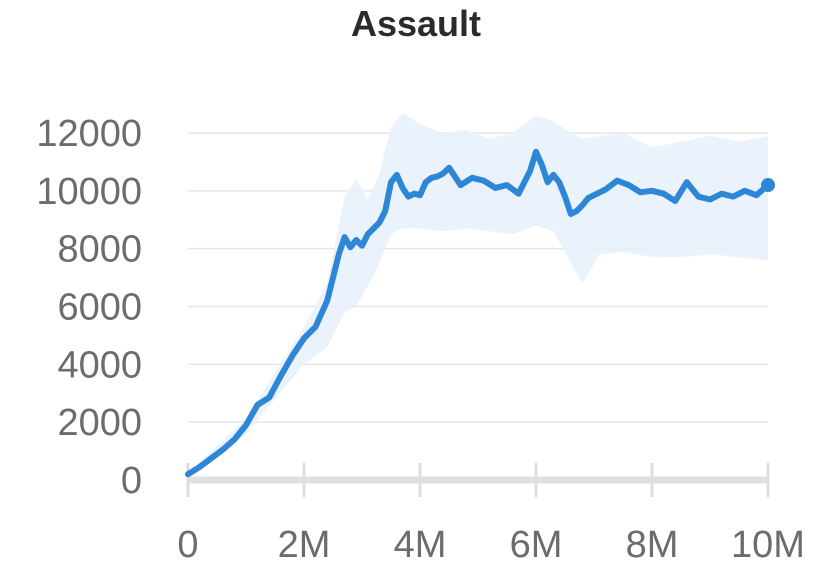 The height and width of the screenshot is (576, 832). What do you see at coordinates (187, 545) in the screenshot?
I see `x-tick-label: 0` at bounding box center [187, 545].